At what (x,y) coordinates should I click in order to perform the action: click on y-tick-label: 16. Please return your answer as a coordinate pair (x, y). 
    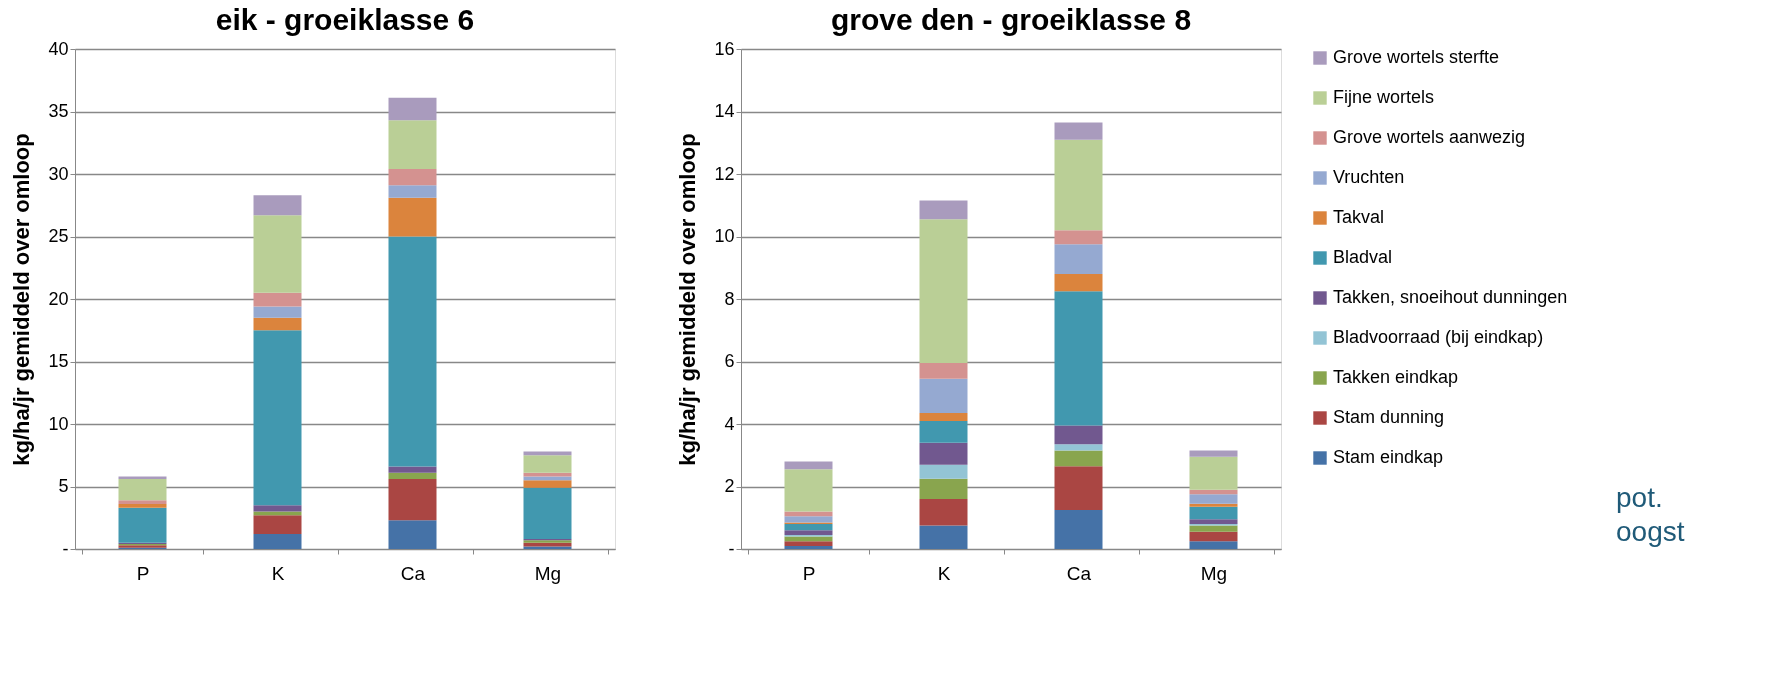
    Looking at the image, I should click on (724, 48).